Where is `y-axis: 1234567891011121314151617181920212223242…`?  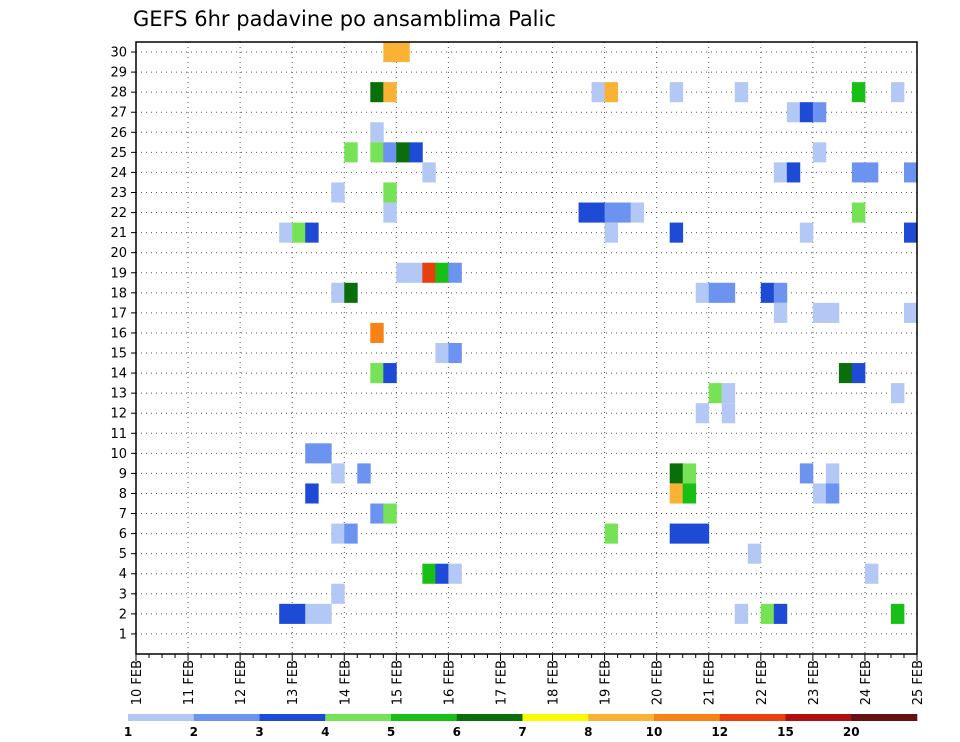 y-axis: 1234567891011121314151617181920212223242… is located at coordinates (123, 344).